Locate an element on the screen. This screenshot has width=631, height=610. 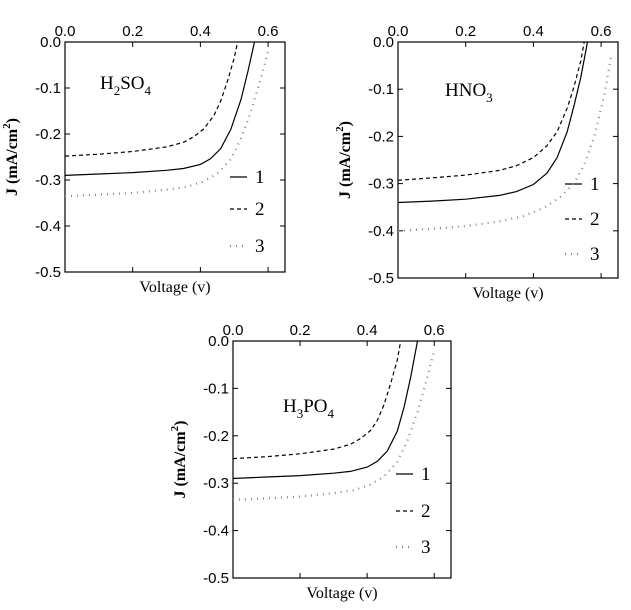
panel-label: H3PO4 is located at coordinates (309, 408).